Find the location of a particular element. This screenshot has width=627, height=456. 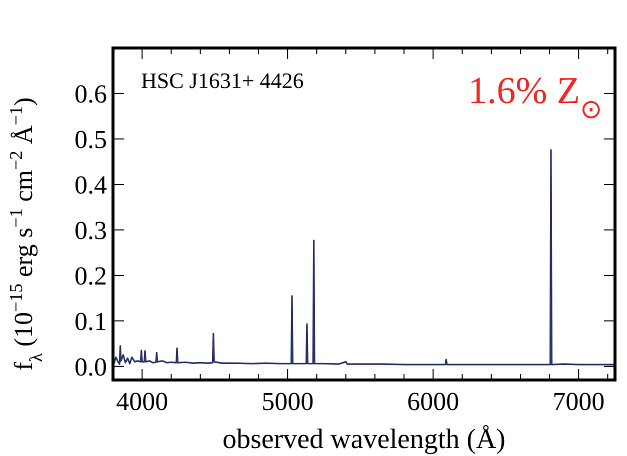

y-tick-label: 0.0 is located at coordinates (90, 367).